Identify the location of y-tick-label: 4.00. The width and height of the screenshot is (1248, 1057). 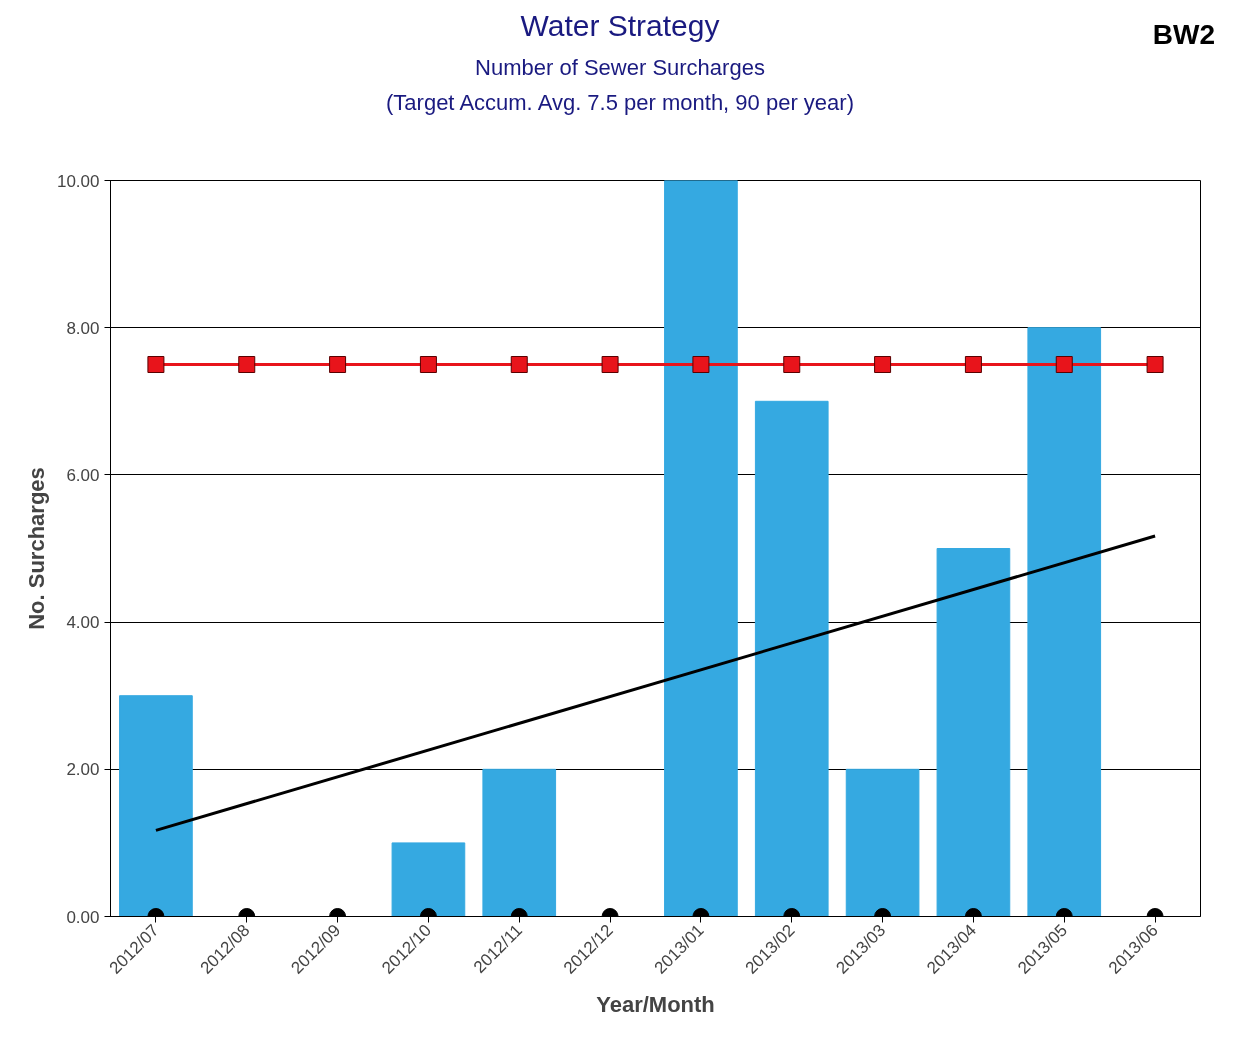
(83, 623).